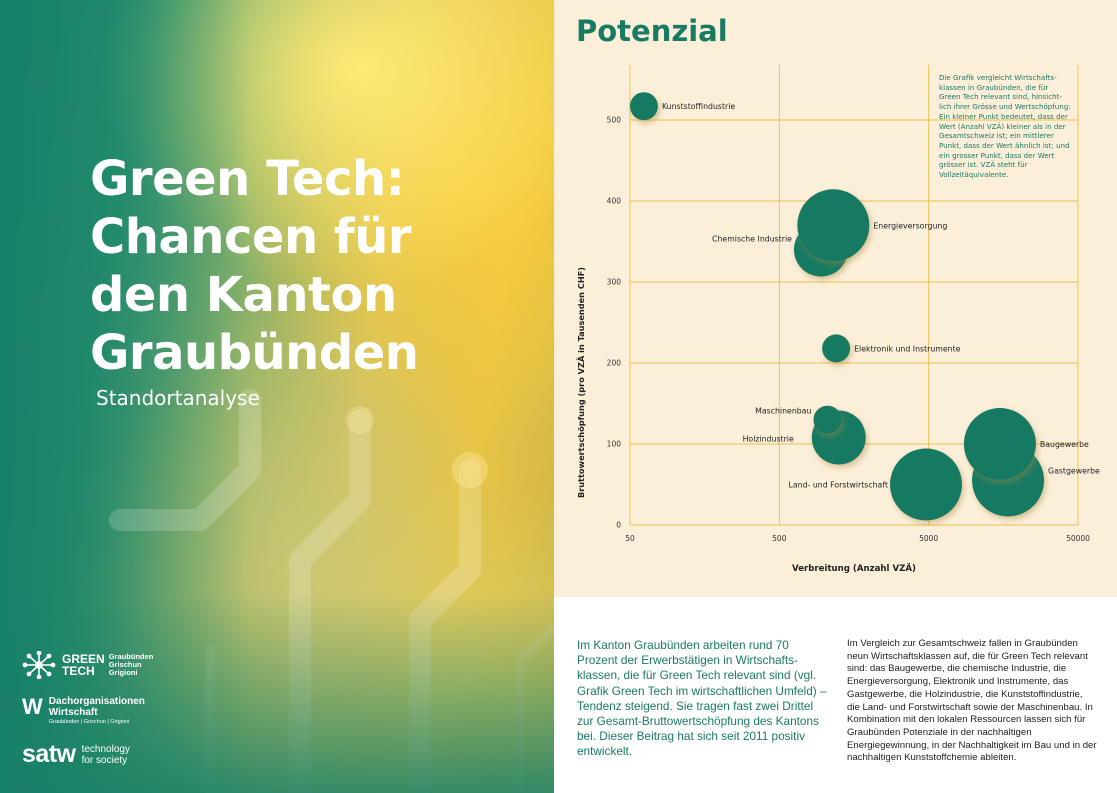 The width and height of the screenshot is (1117, 793). Describe the element at coordinates (614, 282) in the screenshot. I see `y-tick-label: 300` at that location.